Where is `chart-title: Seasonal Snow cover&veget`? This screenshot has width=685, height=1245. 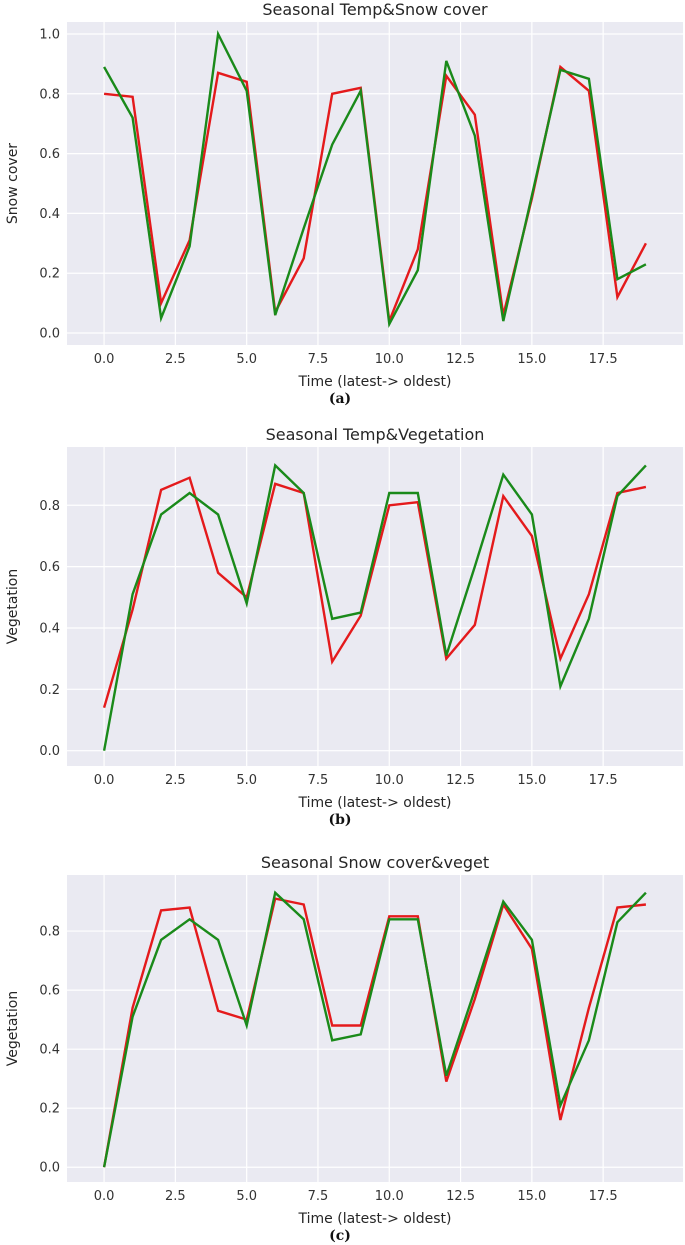 chart-title: Seasonal Snow cover&veget is located at coordinates (375, 862).